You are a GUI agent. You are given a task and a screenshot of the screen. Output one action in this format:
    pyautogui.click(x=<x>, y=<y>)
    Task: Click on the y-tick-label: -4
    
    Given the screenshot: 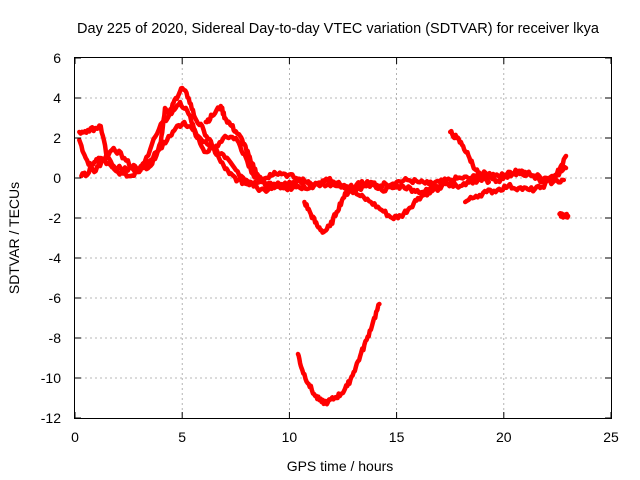 What is the action you would take?
    pyautogui.click(x=55, y=258)
    